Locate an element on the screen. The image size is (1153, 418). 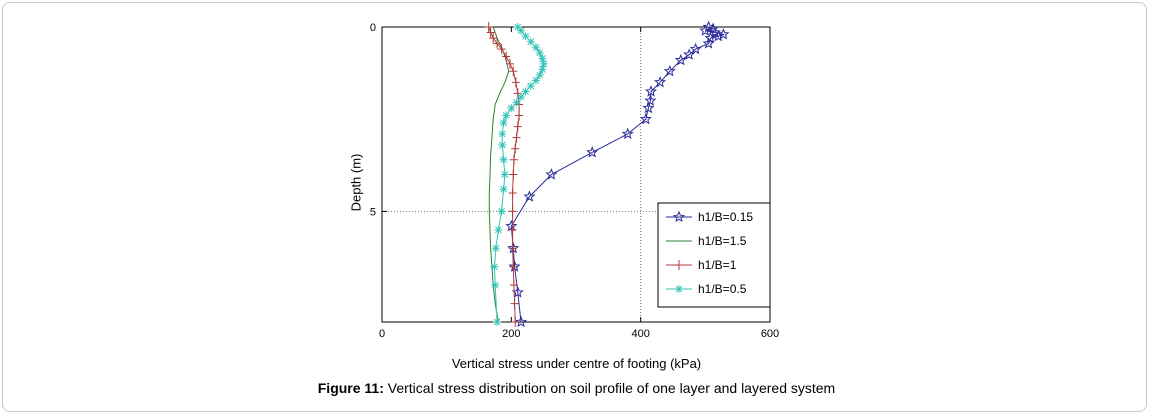
legend-label: h1/B=0.15 is located at coordinates (725, 217).